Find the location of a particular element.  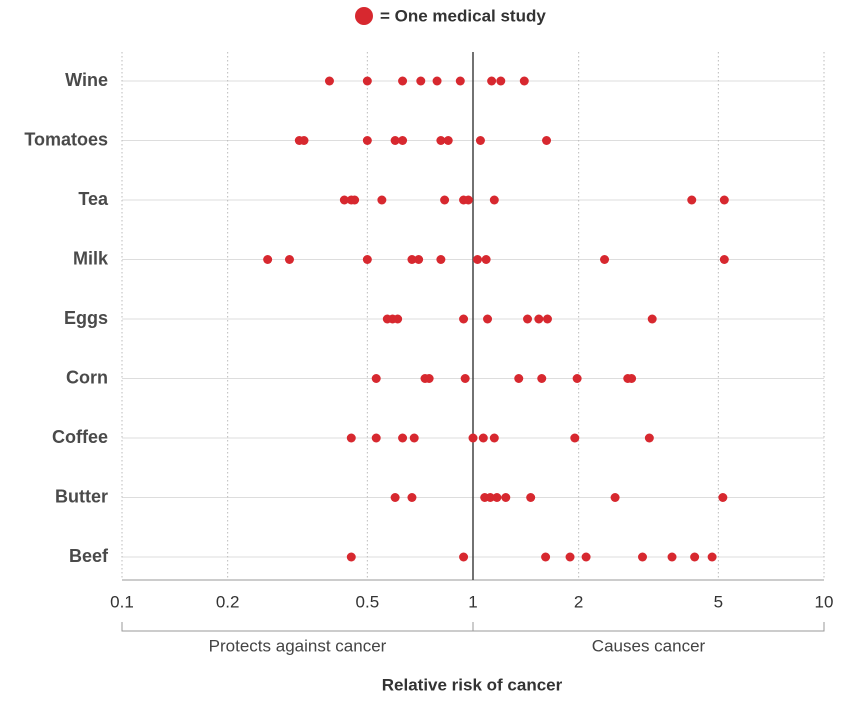

x-tick-label: 1 is located at coordinates (472, 601).